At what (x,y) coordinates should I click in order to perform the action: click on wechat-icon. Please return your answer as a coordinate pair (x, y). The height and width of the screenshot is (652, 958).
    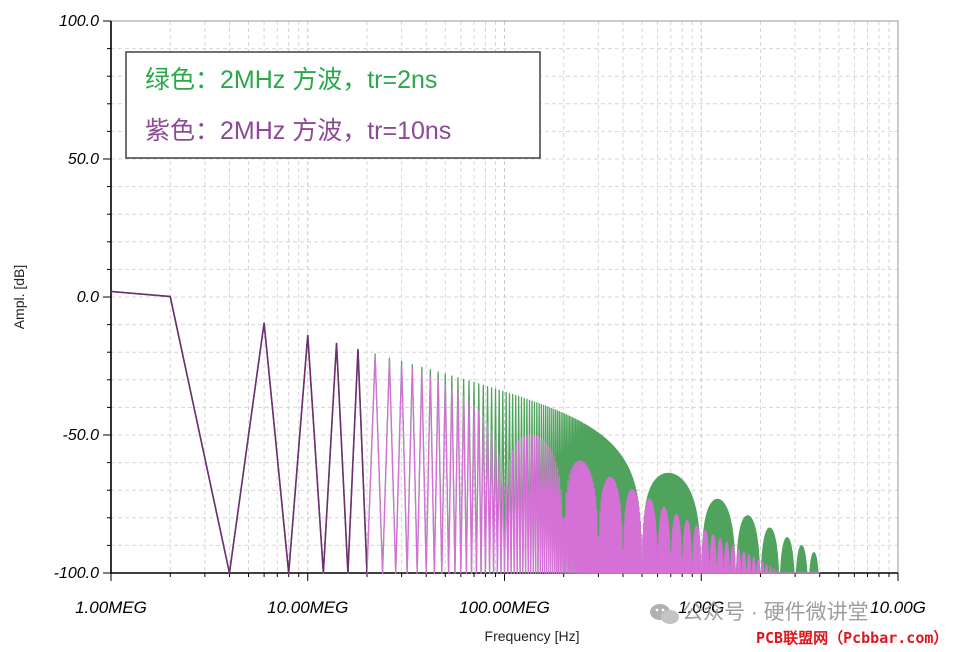
    Looking at the image, I should click on (664, 614).